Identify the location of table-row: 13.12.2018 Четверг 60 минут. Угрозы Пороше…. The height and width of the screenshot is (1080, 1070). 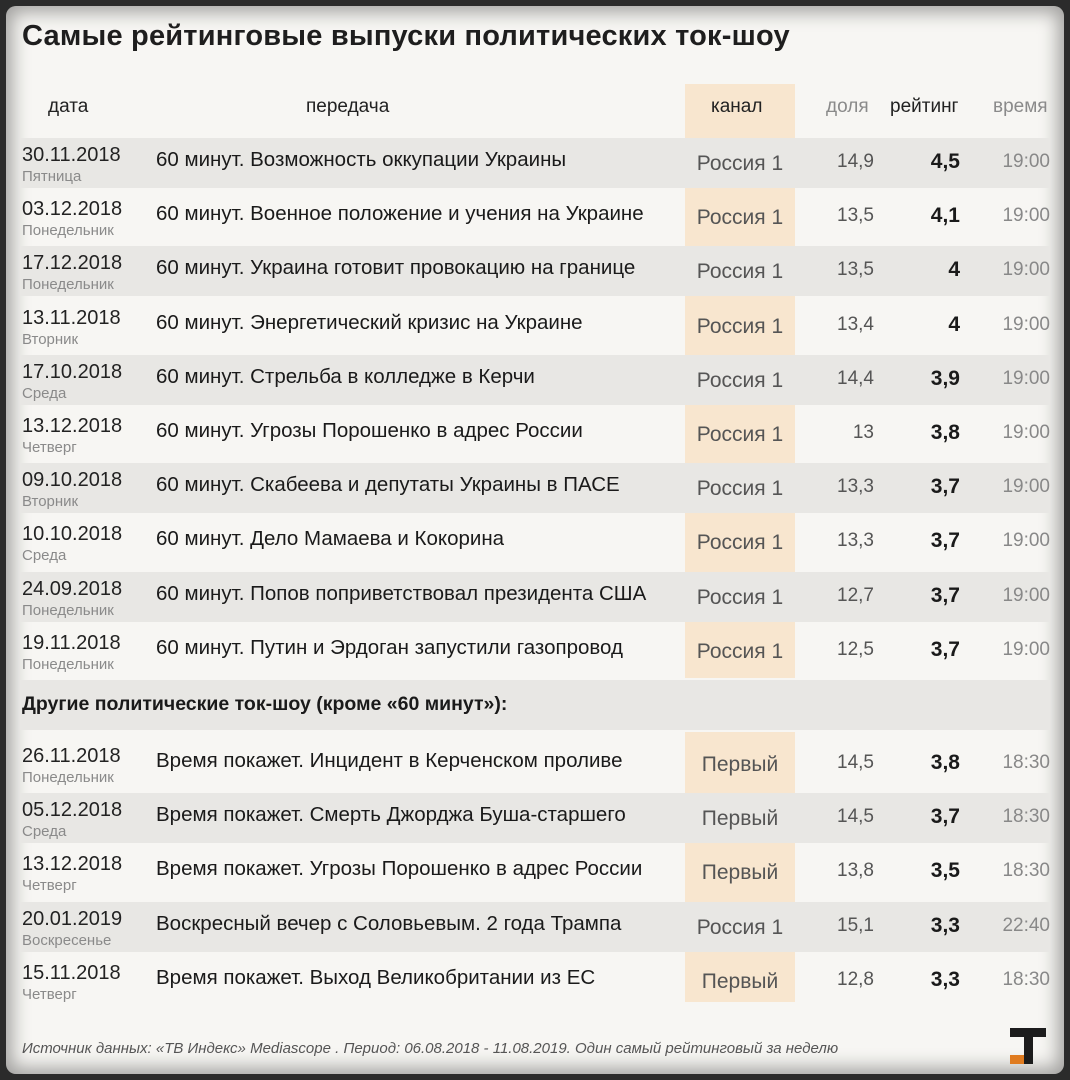
(535, 434).